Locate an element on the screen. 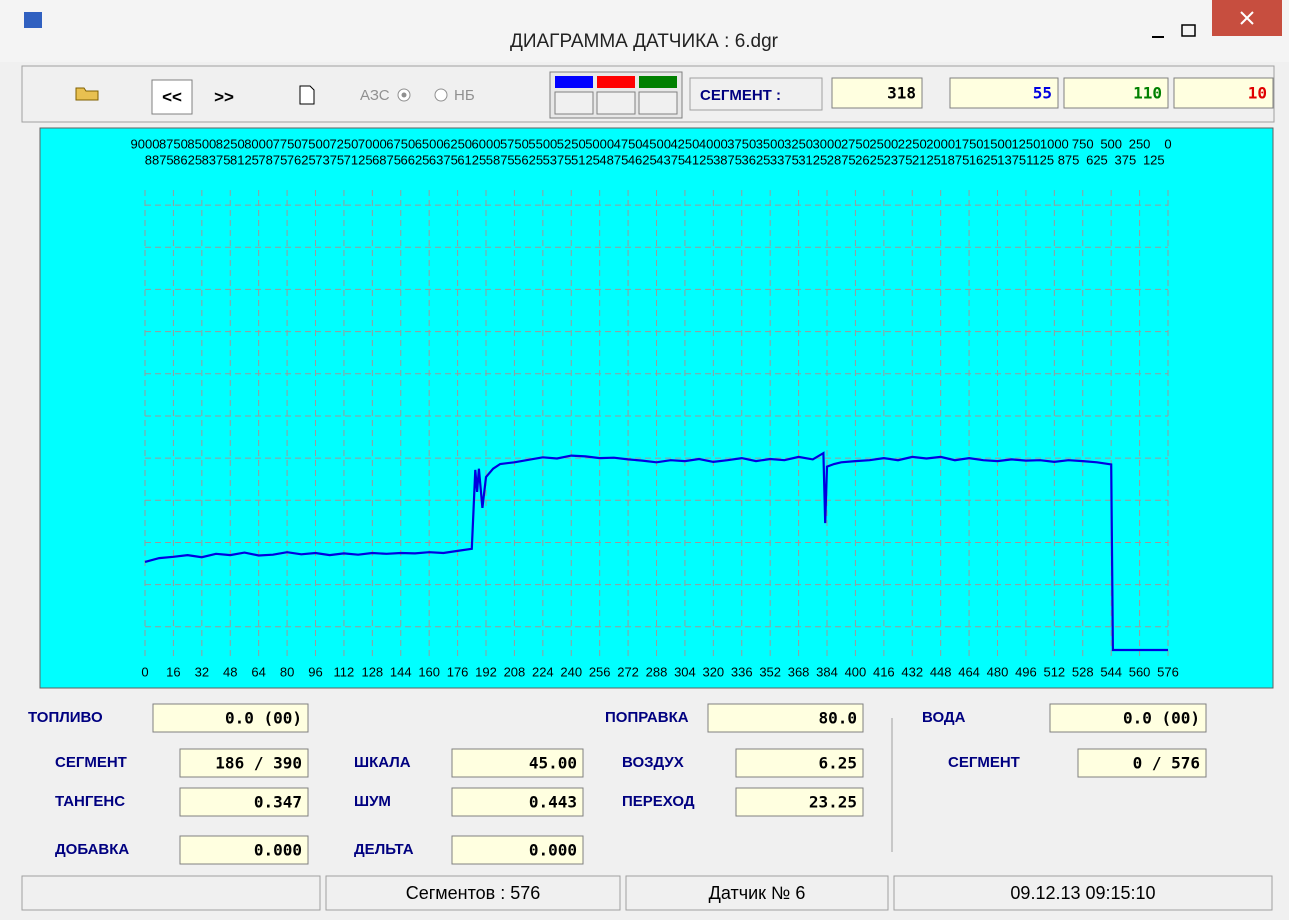 The height and width of the screenshot is (920, 1289). top-tick-label: 7375 is located at coordinates (329, 159).